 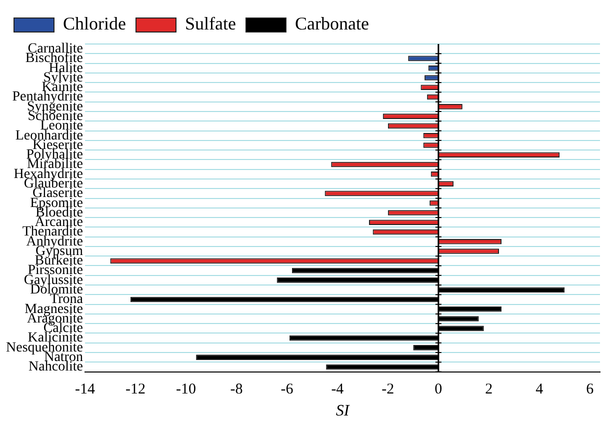 I want to click on x-tick-label: 2, so click(x=489, y=390).